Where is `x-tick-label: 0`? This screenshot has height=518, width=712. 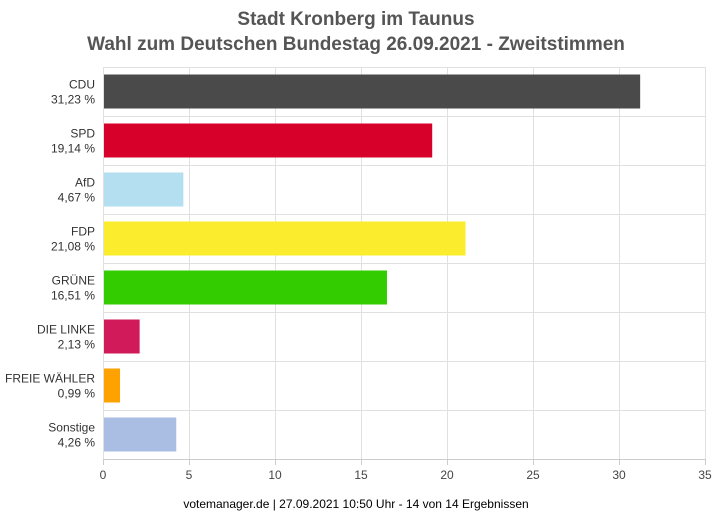 x-tick-label: 0 is located at coordinates (103, 475).